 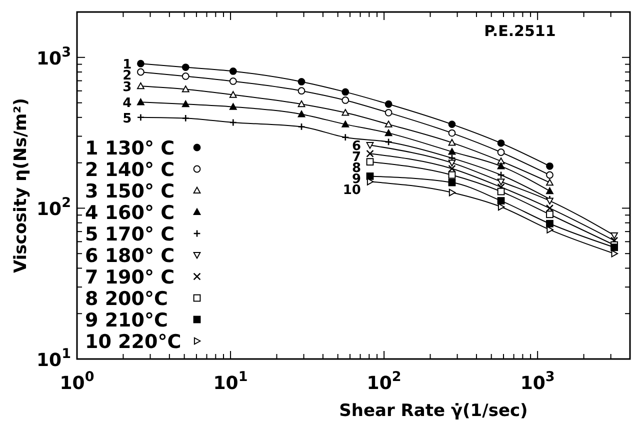 I want to click on annotation: 5, so click(x=127, y=118).